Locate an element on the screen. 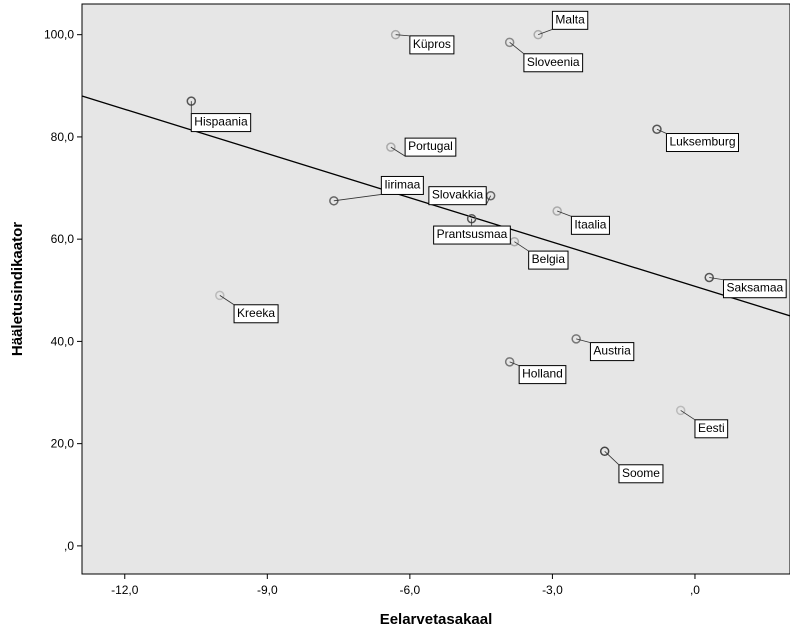 This screenshot has height=632, width=790. point-label-hispaania: Hispaania is located at coordinates (221, 123).